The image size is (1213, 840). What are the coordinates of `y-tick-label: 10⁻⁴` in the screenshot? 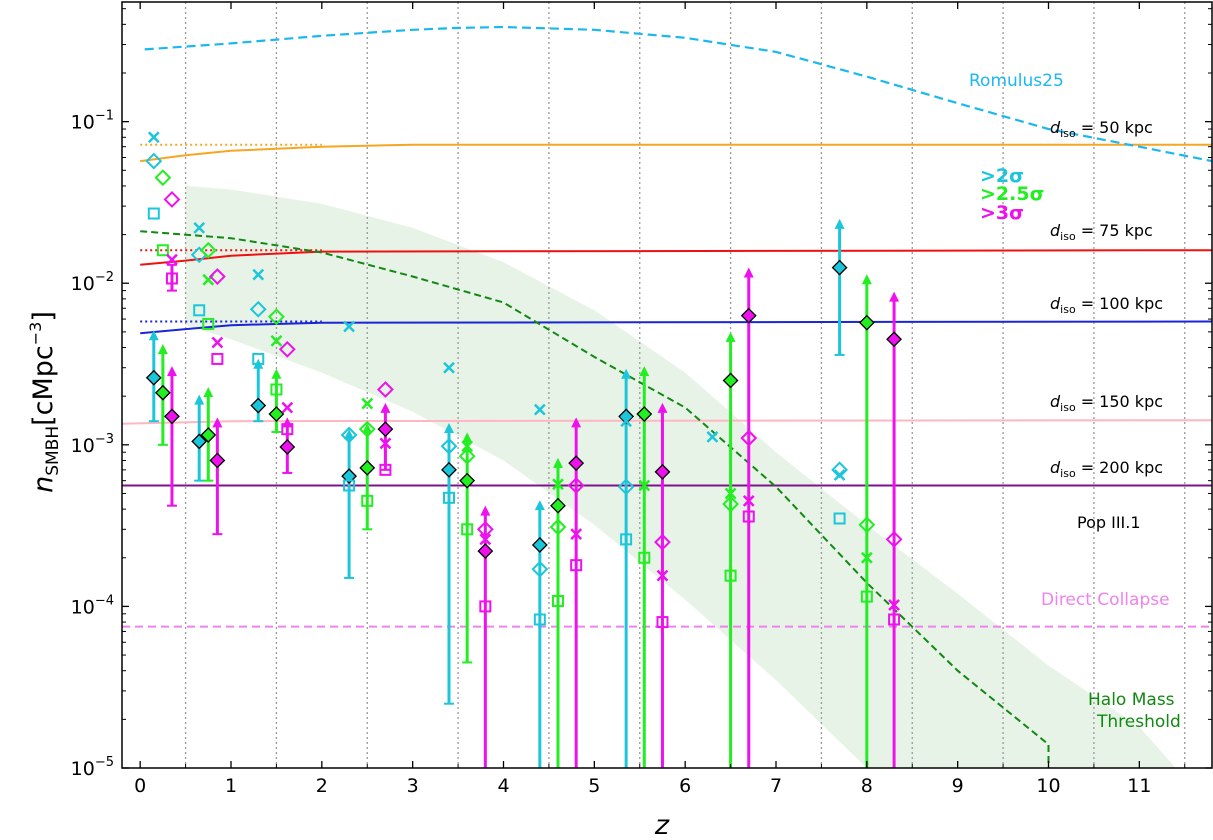 It's located at (92, 605).